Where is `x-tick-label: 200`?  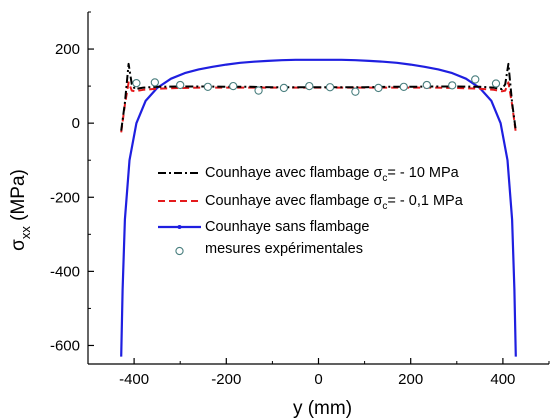 x-tick-label: 200 is located at coordinates (410, 379).